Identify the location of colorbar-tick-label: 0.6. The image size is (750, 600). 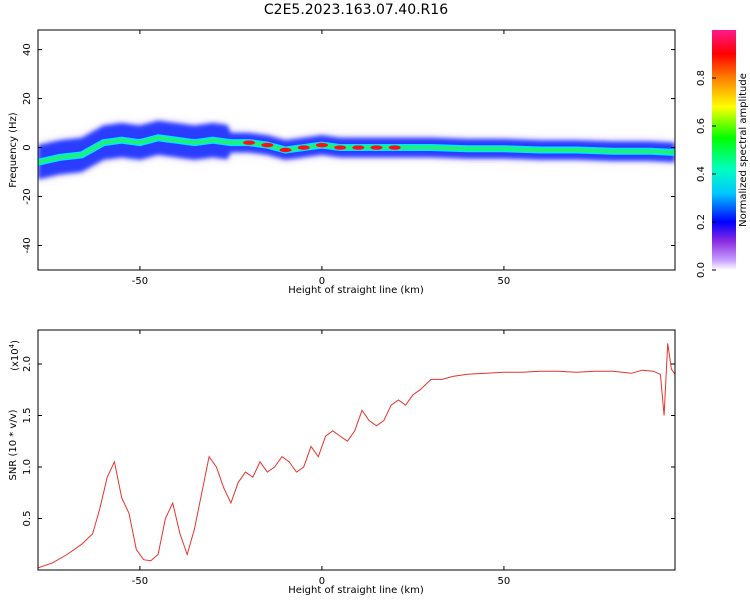
(701, 126).